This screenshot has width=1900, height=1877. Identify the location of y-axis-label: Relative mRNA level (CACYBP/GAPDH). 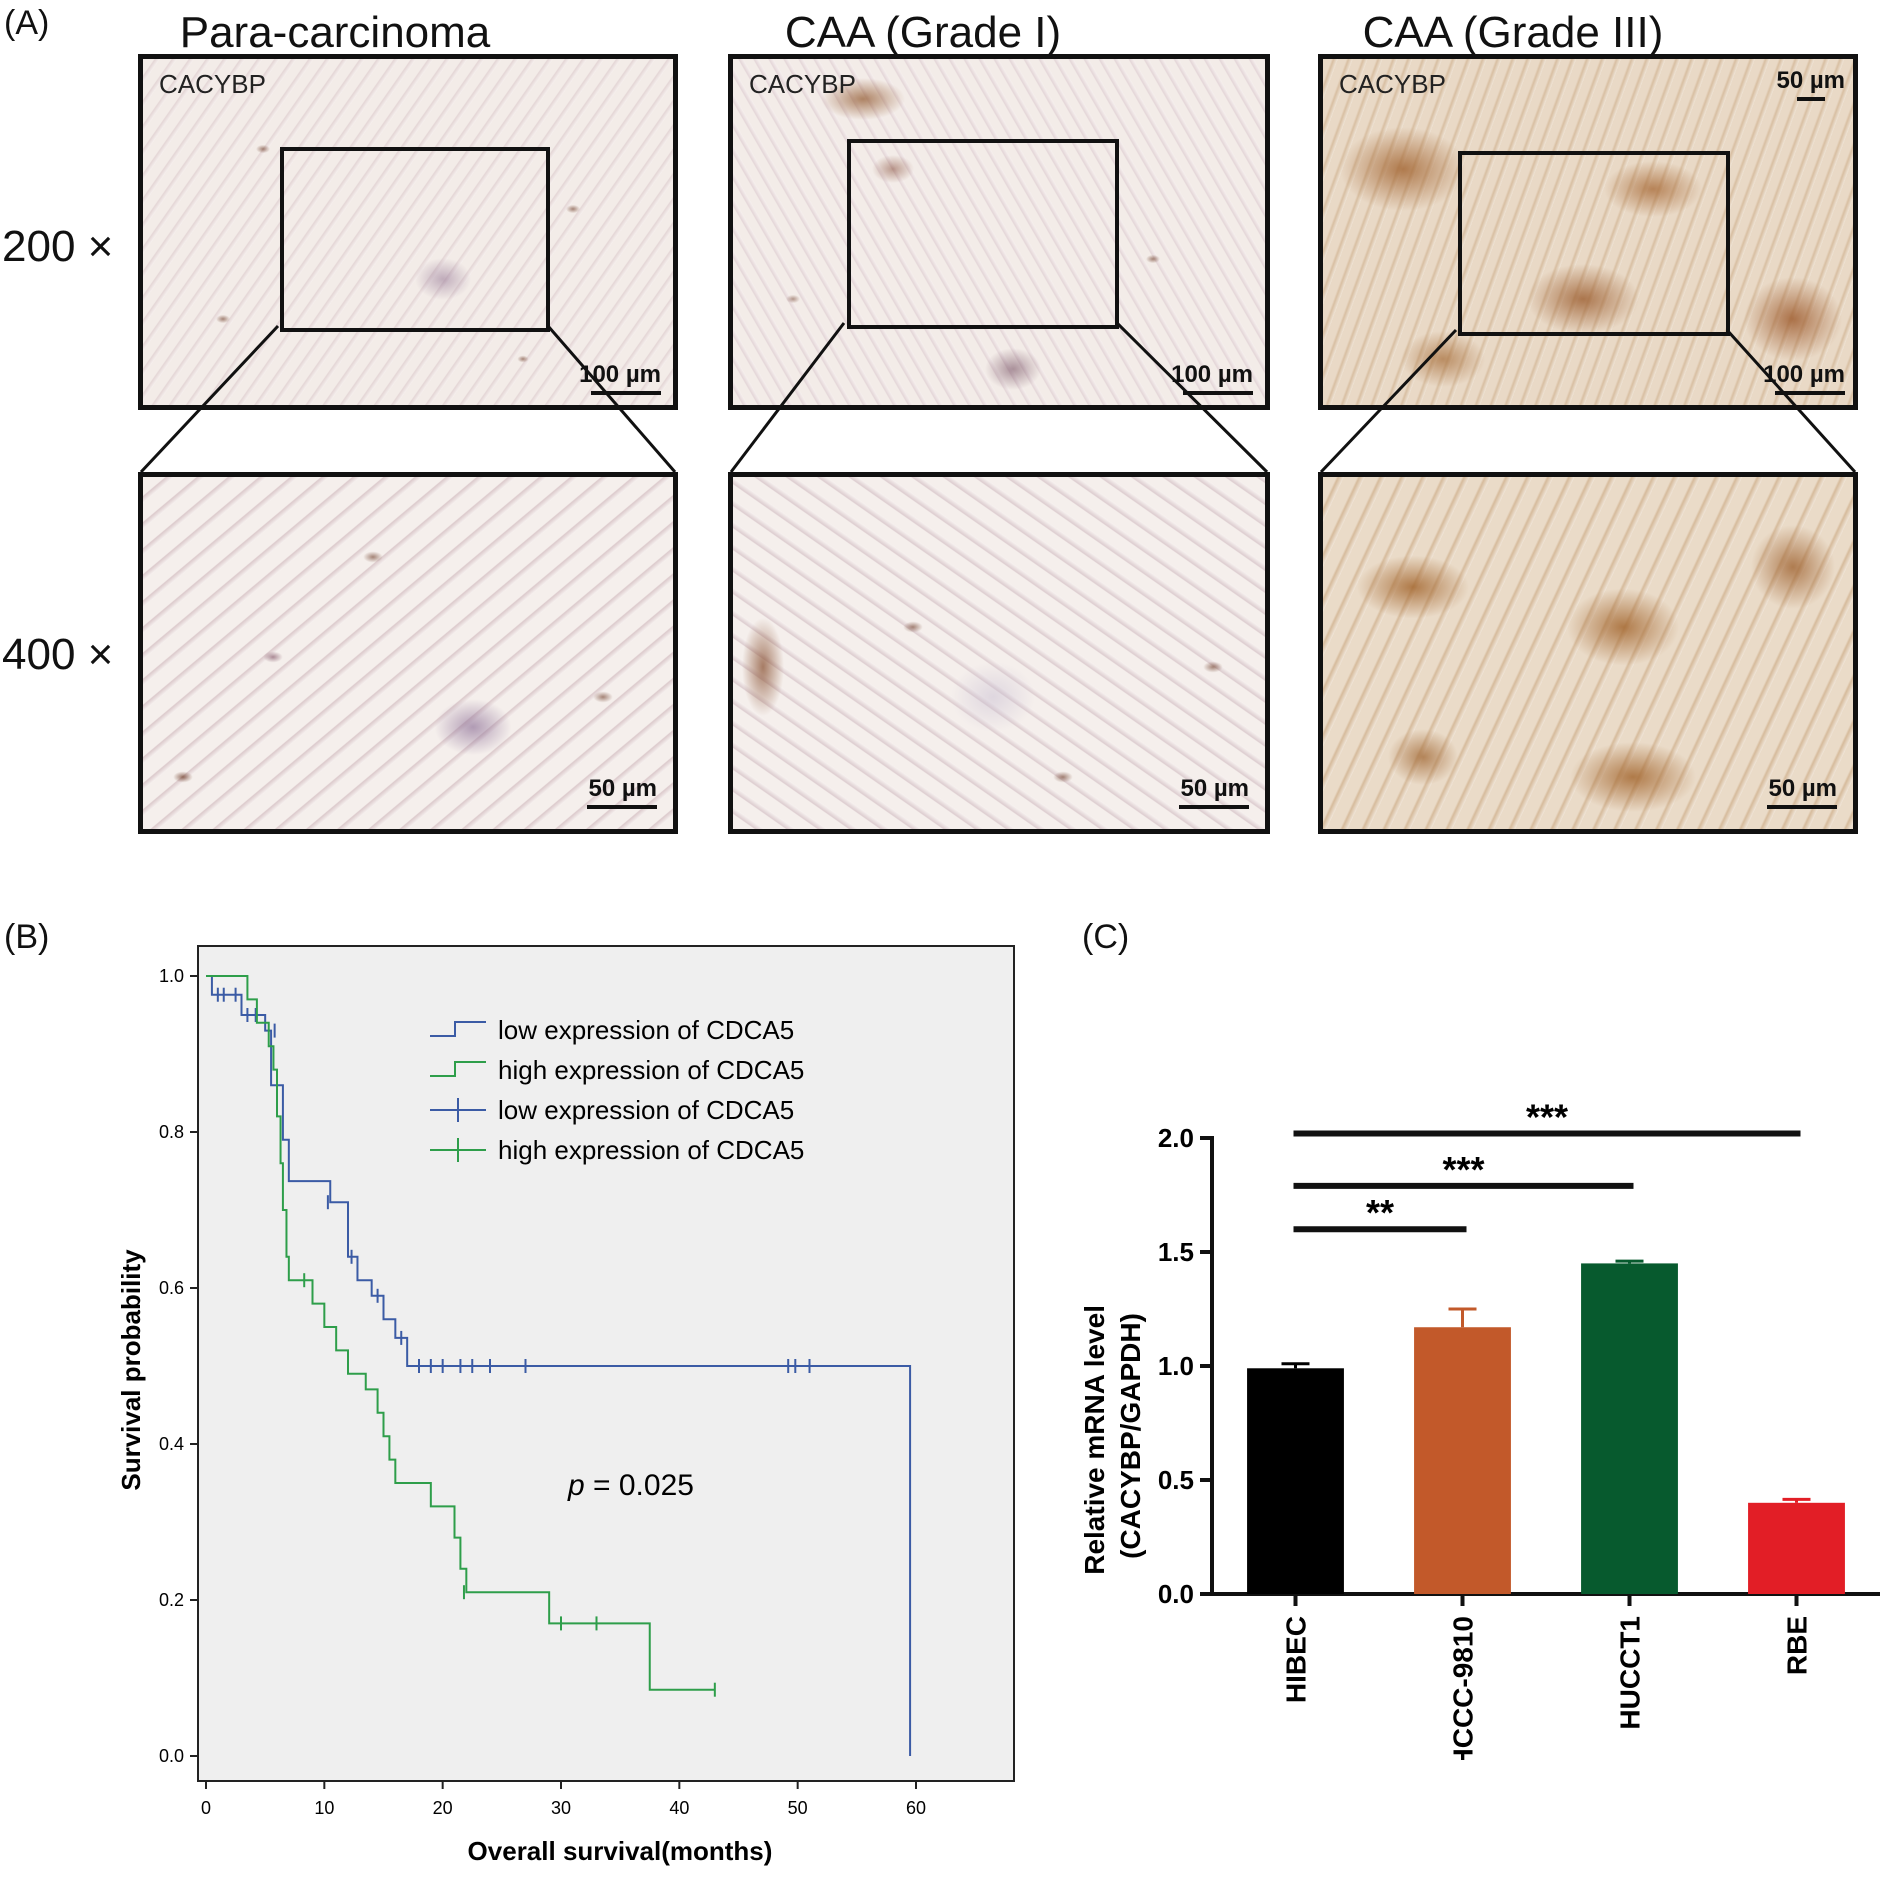
(1112, 1436).